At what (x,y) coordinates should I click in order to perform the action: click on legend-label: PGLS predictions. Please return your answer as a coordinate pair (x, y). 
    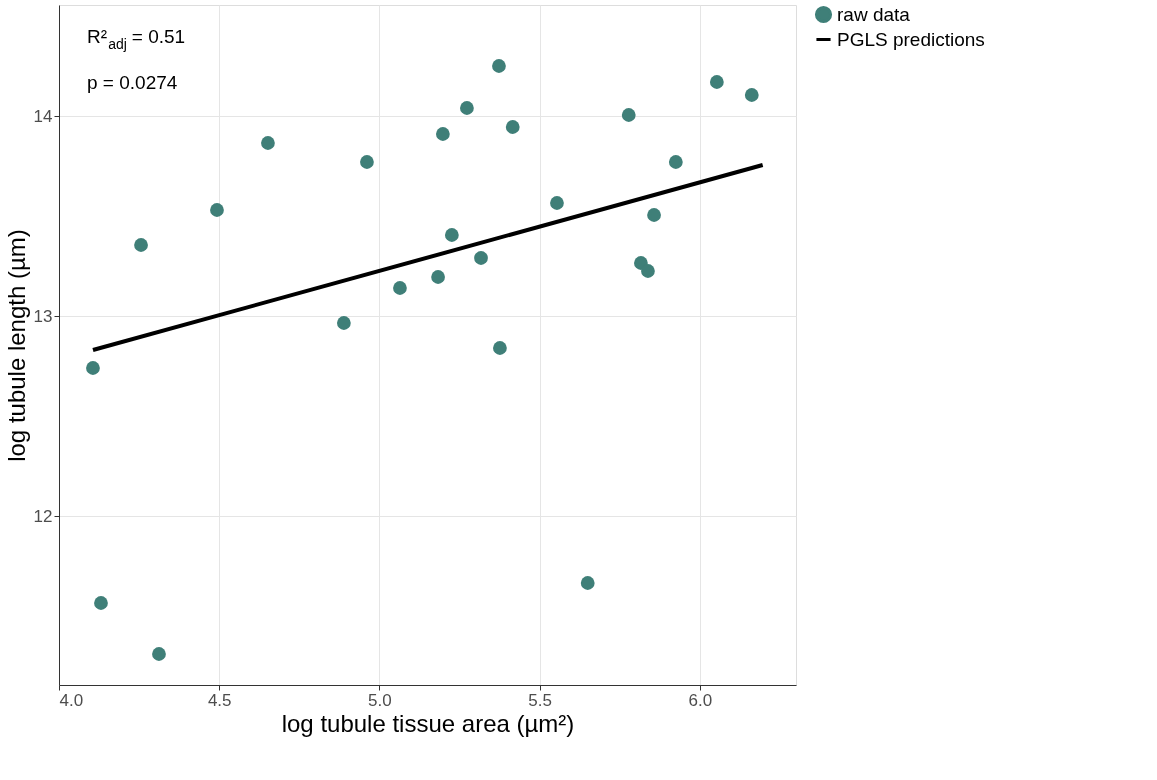
    Looking at the image, I should click on (911, 39).